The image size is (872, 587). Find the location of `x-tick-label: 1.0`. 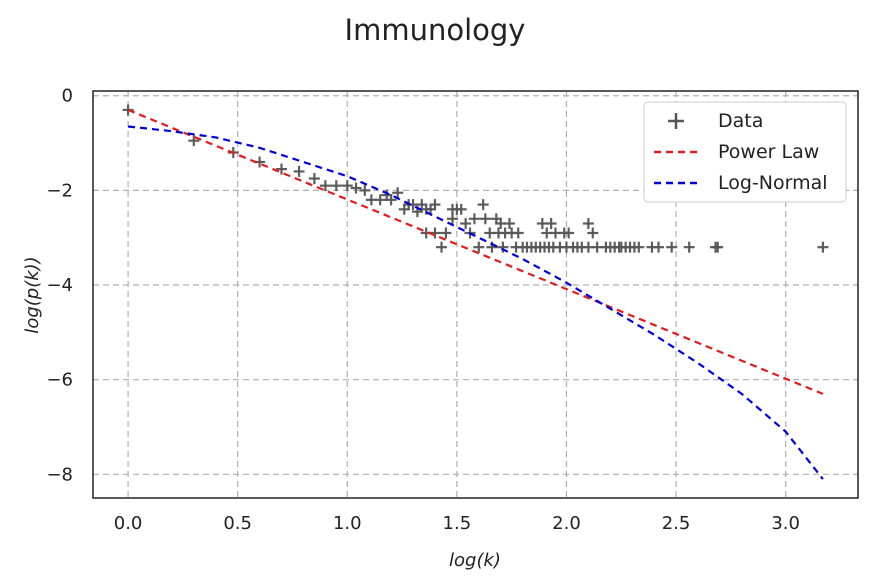

x-tick-label: 1.0 is located at coordinates (347, 523).